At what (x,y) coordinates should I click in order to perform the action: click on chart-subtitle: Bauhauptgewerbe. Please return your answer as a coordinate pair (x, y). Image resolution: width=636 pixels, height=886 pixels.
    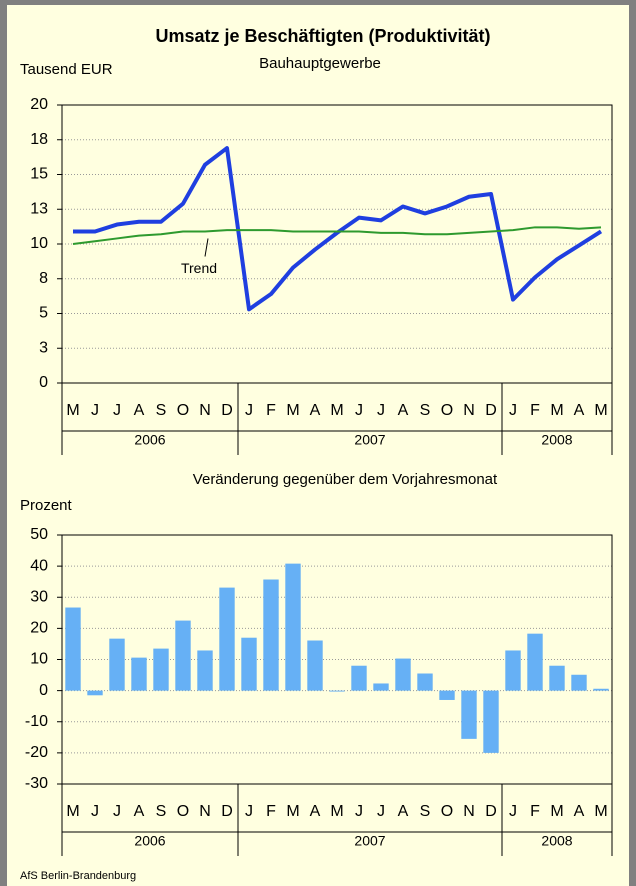
    Looking at the image, I should click on (320, 63).